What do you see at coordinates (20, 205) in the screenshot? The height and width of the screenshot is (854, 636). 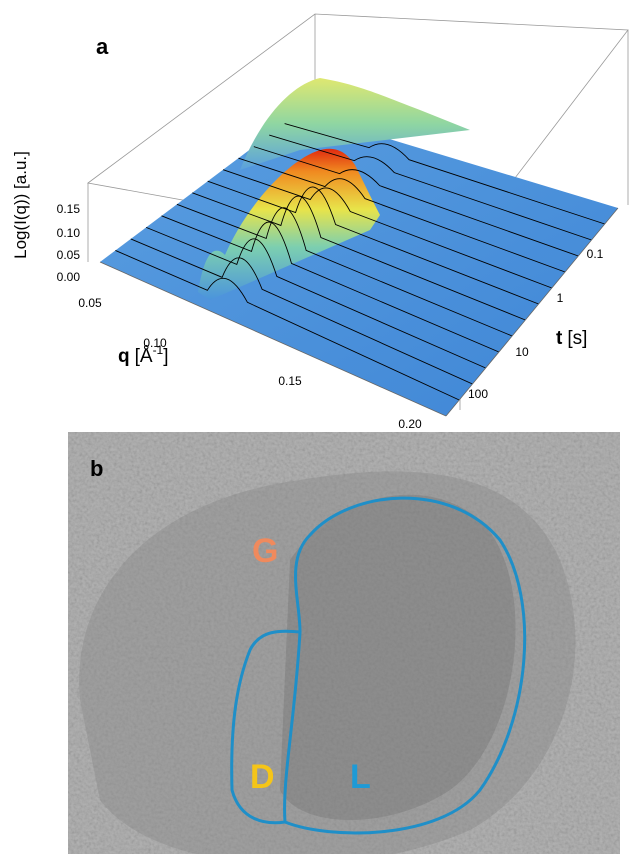 I see `y-axis-label: Log(I(q)) [a.u.]` at bounding box center [20, 205].